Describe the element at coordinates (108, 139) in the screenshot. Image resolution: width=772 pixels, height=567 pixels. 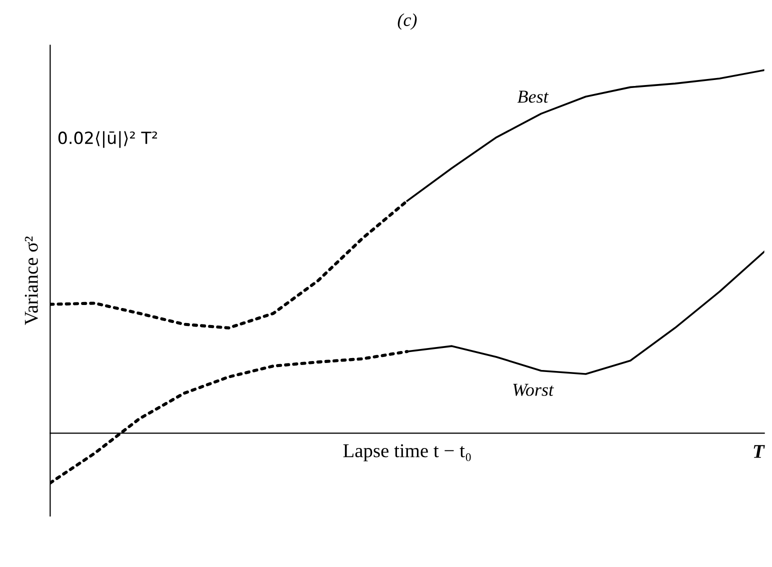
I see `annotation: 0.02⟨|ū|⟩² T²` at that location.